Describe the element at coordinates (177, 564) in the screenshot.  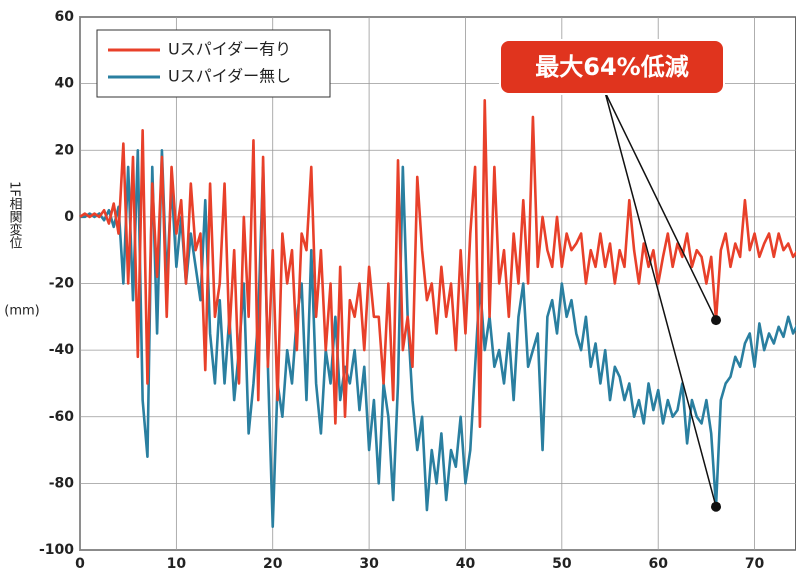
I see `x-tick-label: 10` at that location.